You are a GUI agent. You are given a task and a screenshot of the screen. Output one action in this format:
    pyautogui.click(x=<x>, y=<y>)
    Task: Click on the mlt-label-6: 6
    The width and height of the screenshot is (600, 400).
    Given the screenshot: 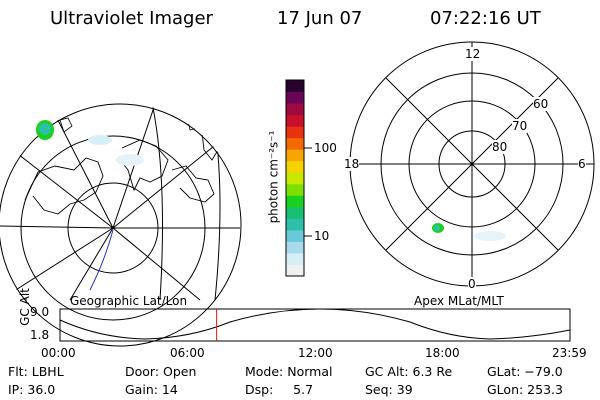 What is the action you would take?
    pyautogui.click(x=582, y=164)
    